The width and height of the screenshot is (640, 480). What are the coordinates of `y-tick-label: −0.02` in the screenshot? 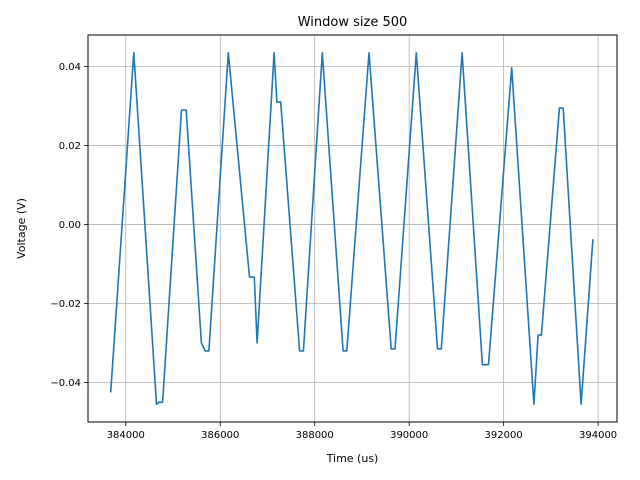 It's located at (65, 304).